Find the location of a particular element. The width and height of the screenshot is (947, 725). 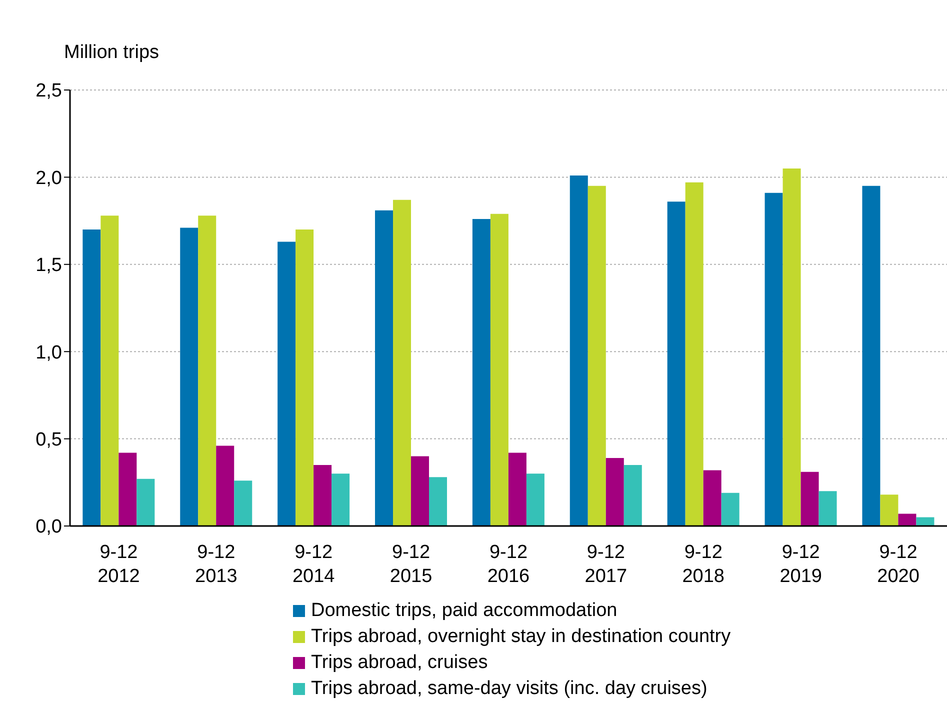

y-tick-label: 0,0 is located at coordinates (49, 527).